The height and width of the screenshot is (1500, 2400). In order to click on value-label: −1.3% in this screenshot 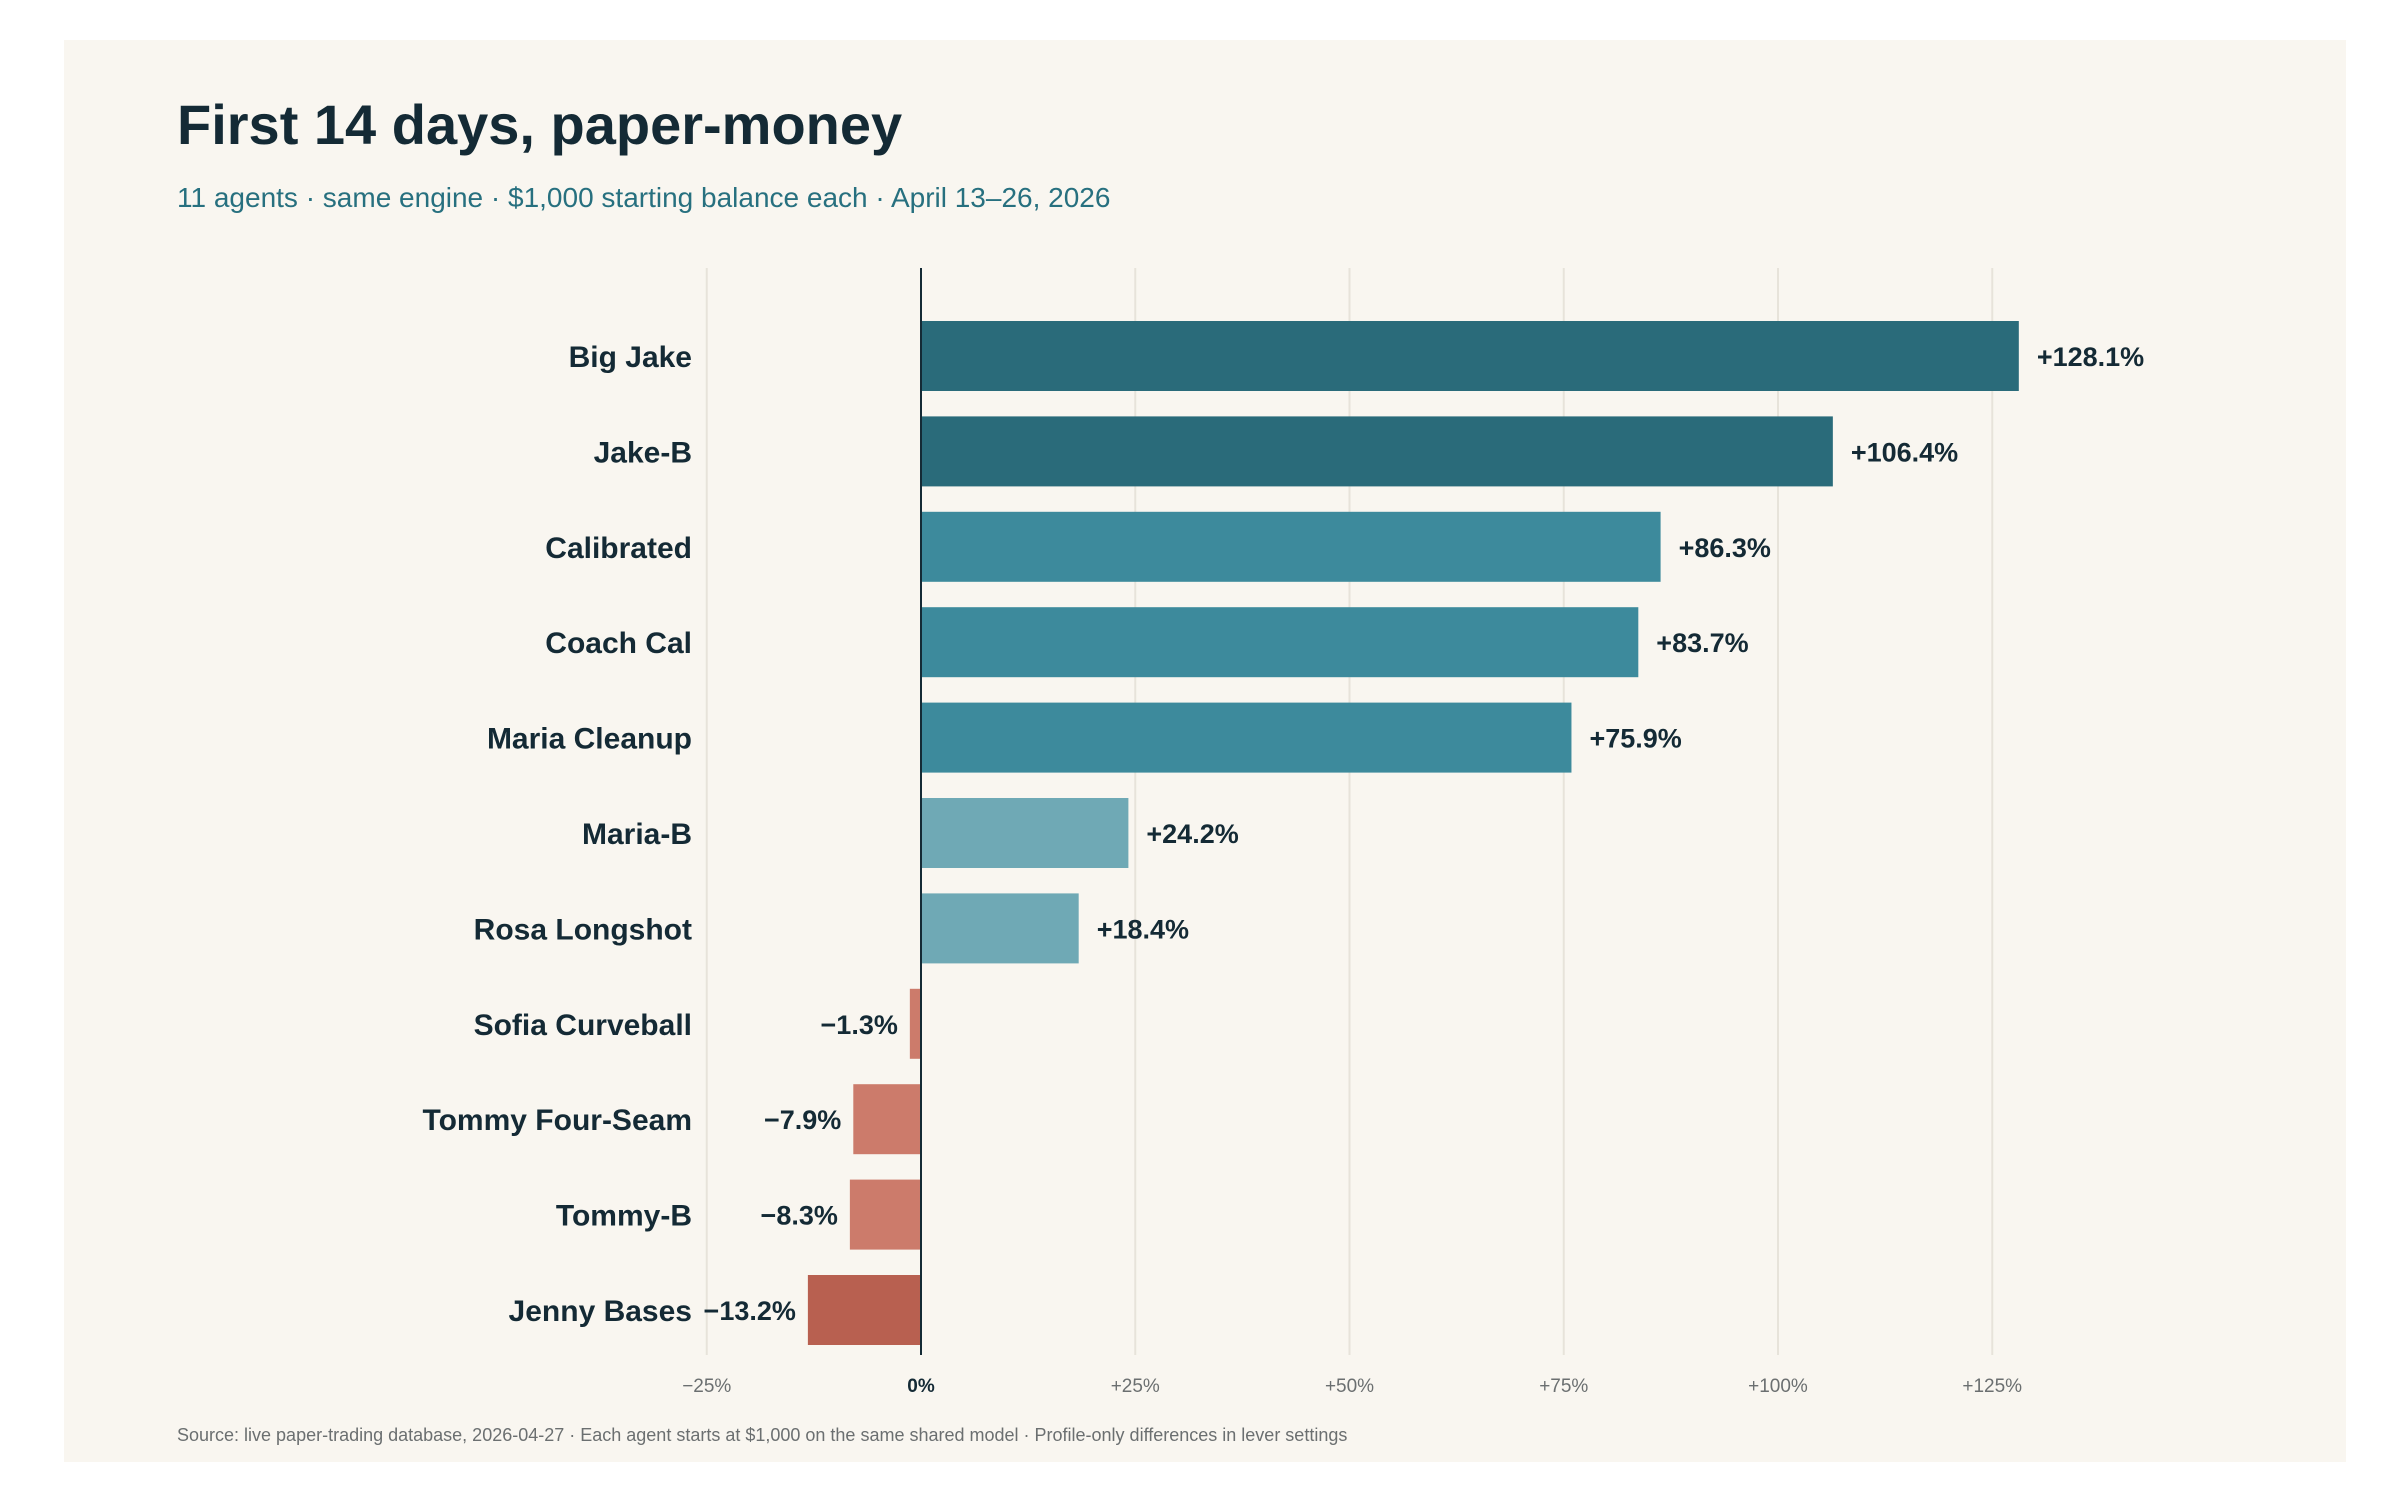, I will do `click(859, 1025)`.